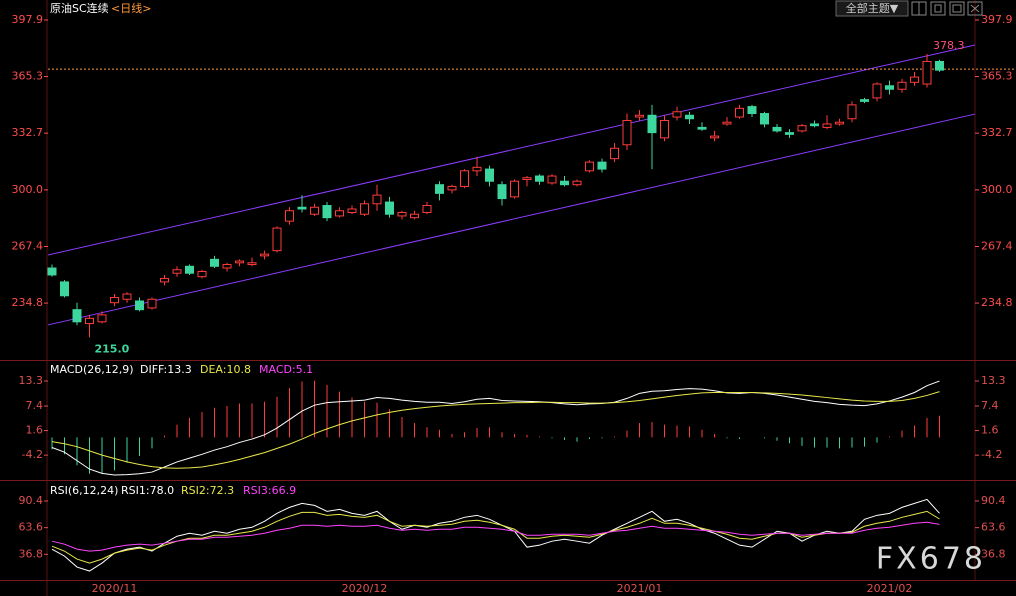 The image size is (1016, 596). I want to click on chart-title: 原油SC连续, so click(79, 8).